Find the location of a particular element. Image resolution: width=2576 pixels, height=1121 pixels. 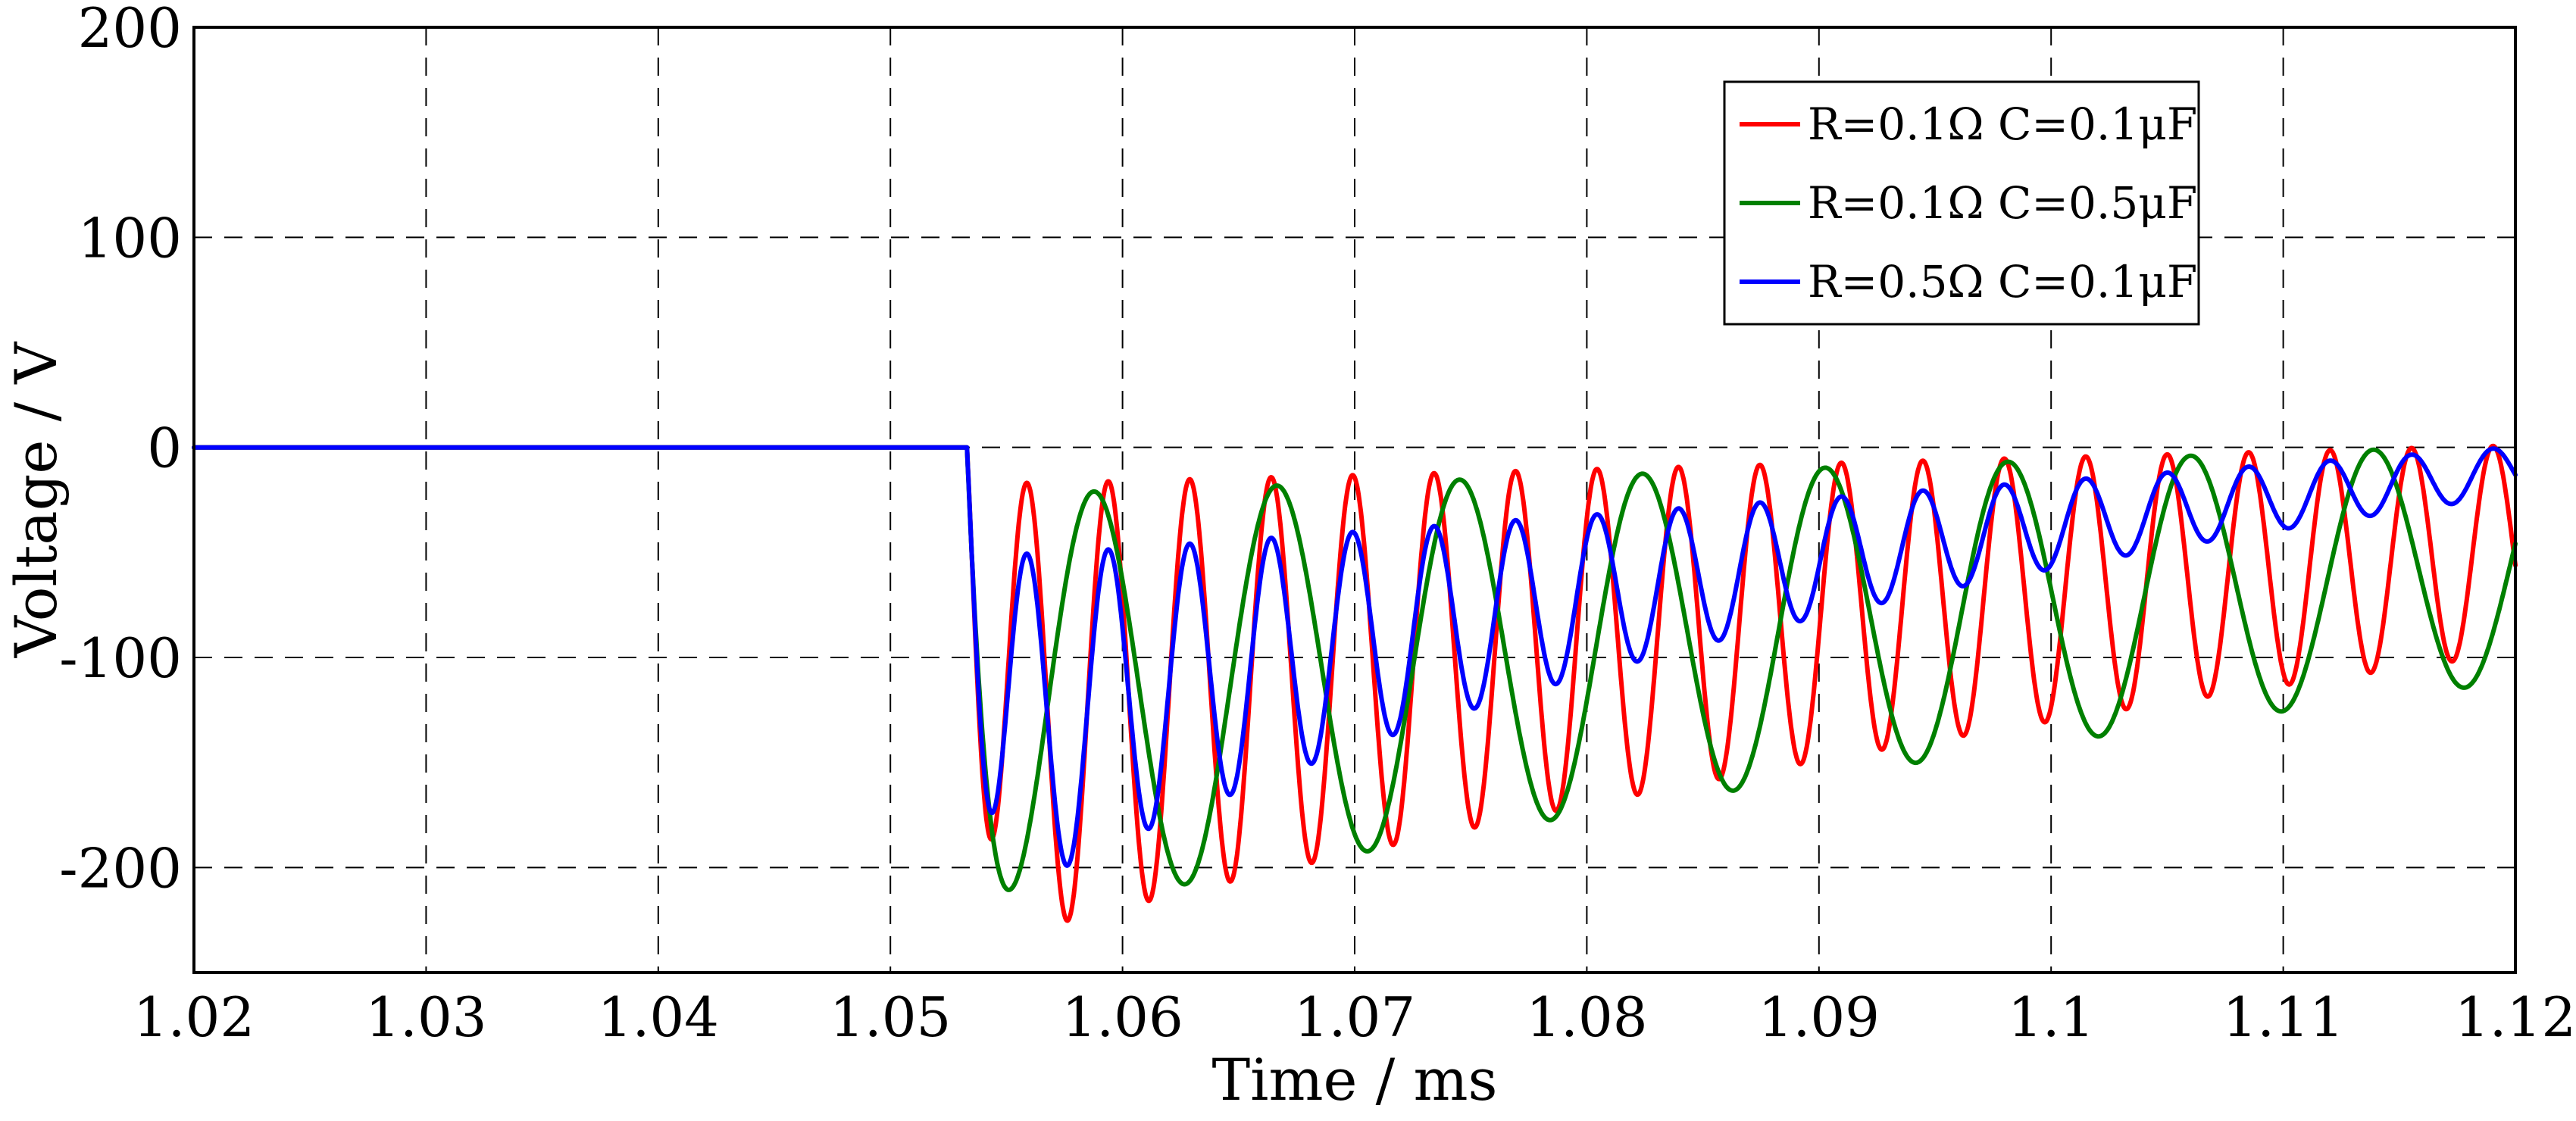

x-tick-label: 1.1 is located at coordinates (2052, 1017).